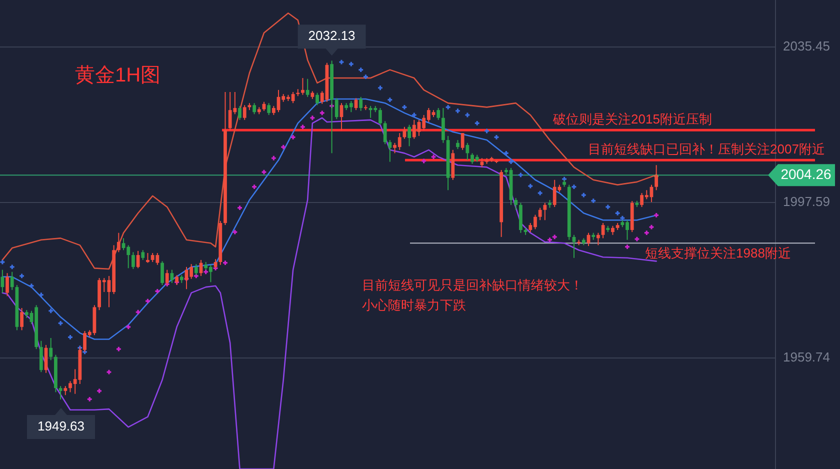 Image resolution: width=840 pixels, height=469 pixels. Describe the element at coordinates (472, 284) in the screenshot. I see `annotation: 目前短线可见只是回补缺口情绪较大！` at that location.